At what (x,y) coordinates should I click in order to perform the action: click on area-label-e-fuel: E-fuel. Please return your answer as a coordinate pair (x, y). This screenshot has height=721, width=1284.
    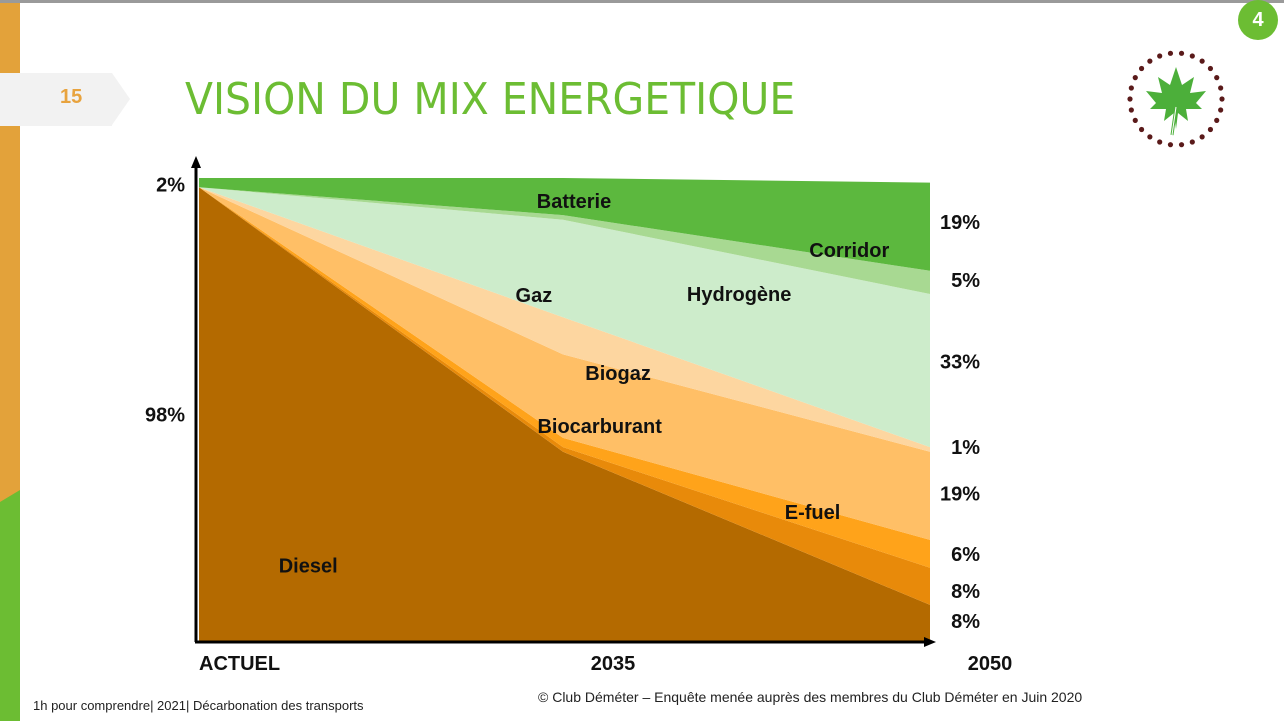
    Looking at the image, I should click on (813, 513).